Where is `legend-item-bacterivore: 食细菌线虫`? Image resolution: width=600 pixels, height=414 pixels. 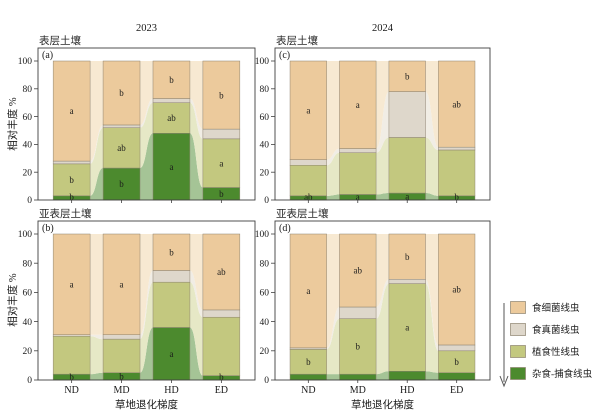
legend-item-bacterivore: 食细菌线虫 is located at coordinates (545, 307).